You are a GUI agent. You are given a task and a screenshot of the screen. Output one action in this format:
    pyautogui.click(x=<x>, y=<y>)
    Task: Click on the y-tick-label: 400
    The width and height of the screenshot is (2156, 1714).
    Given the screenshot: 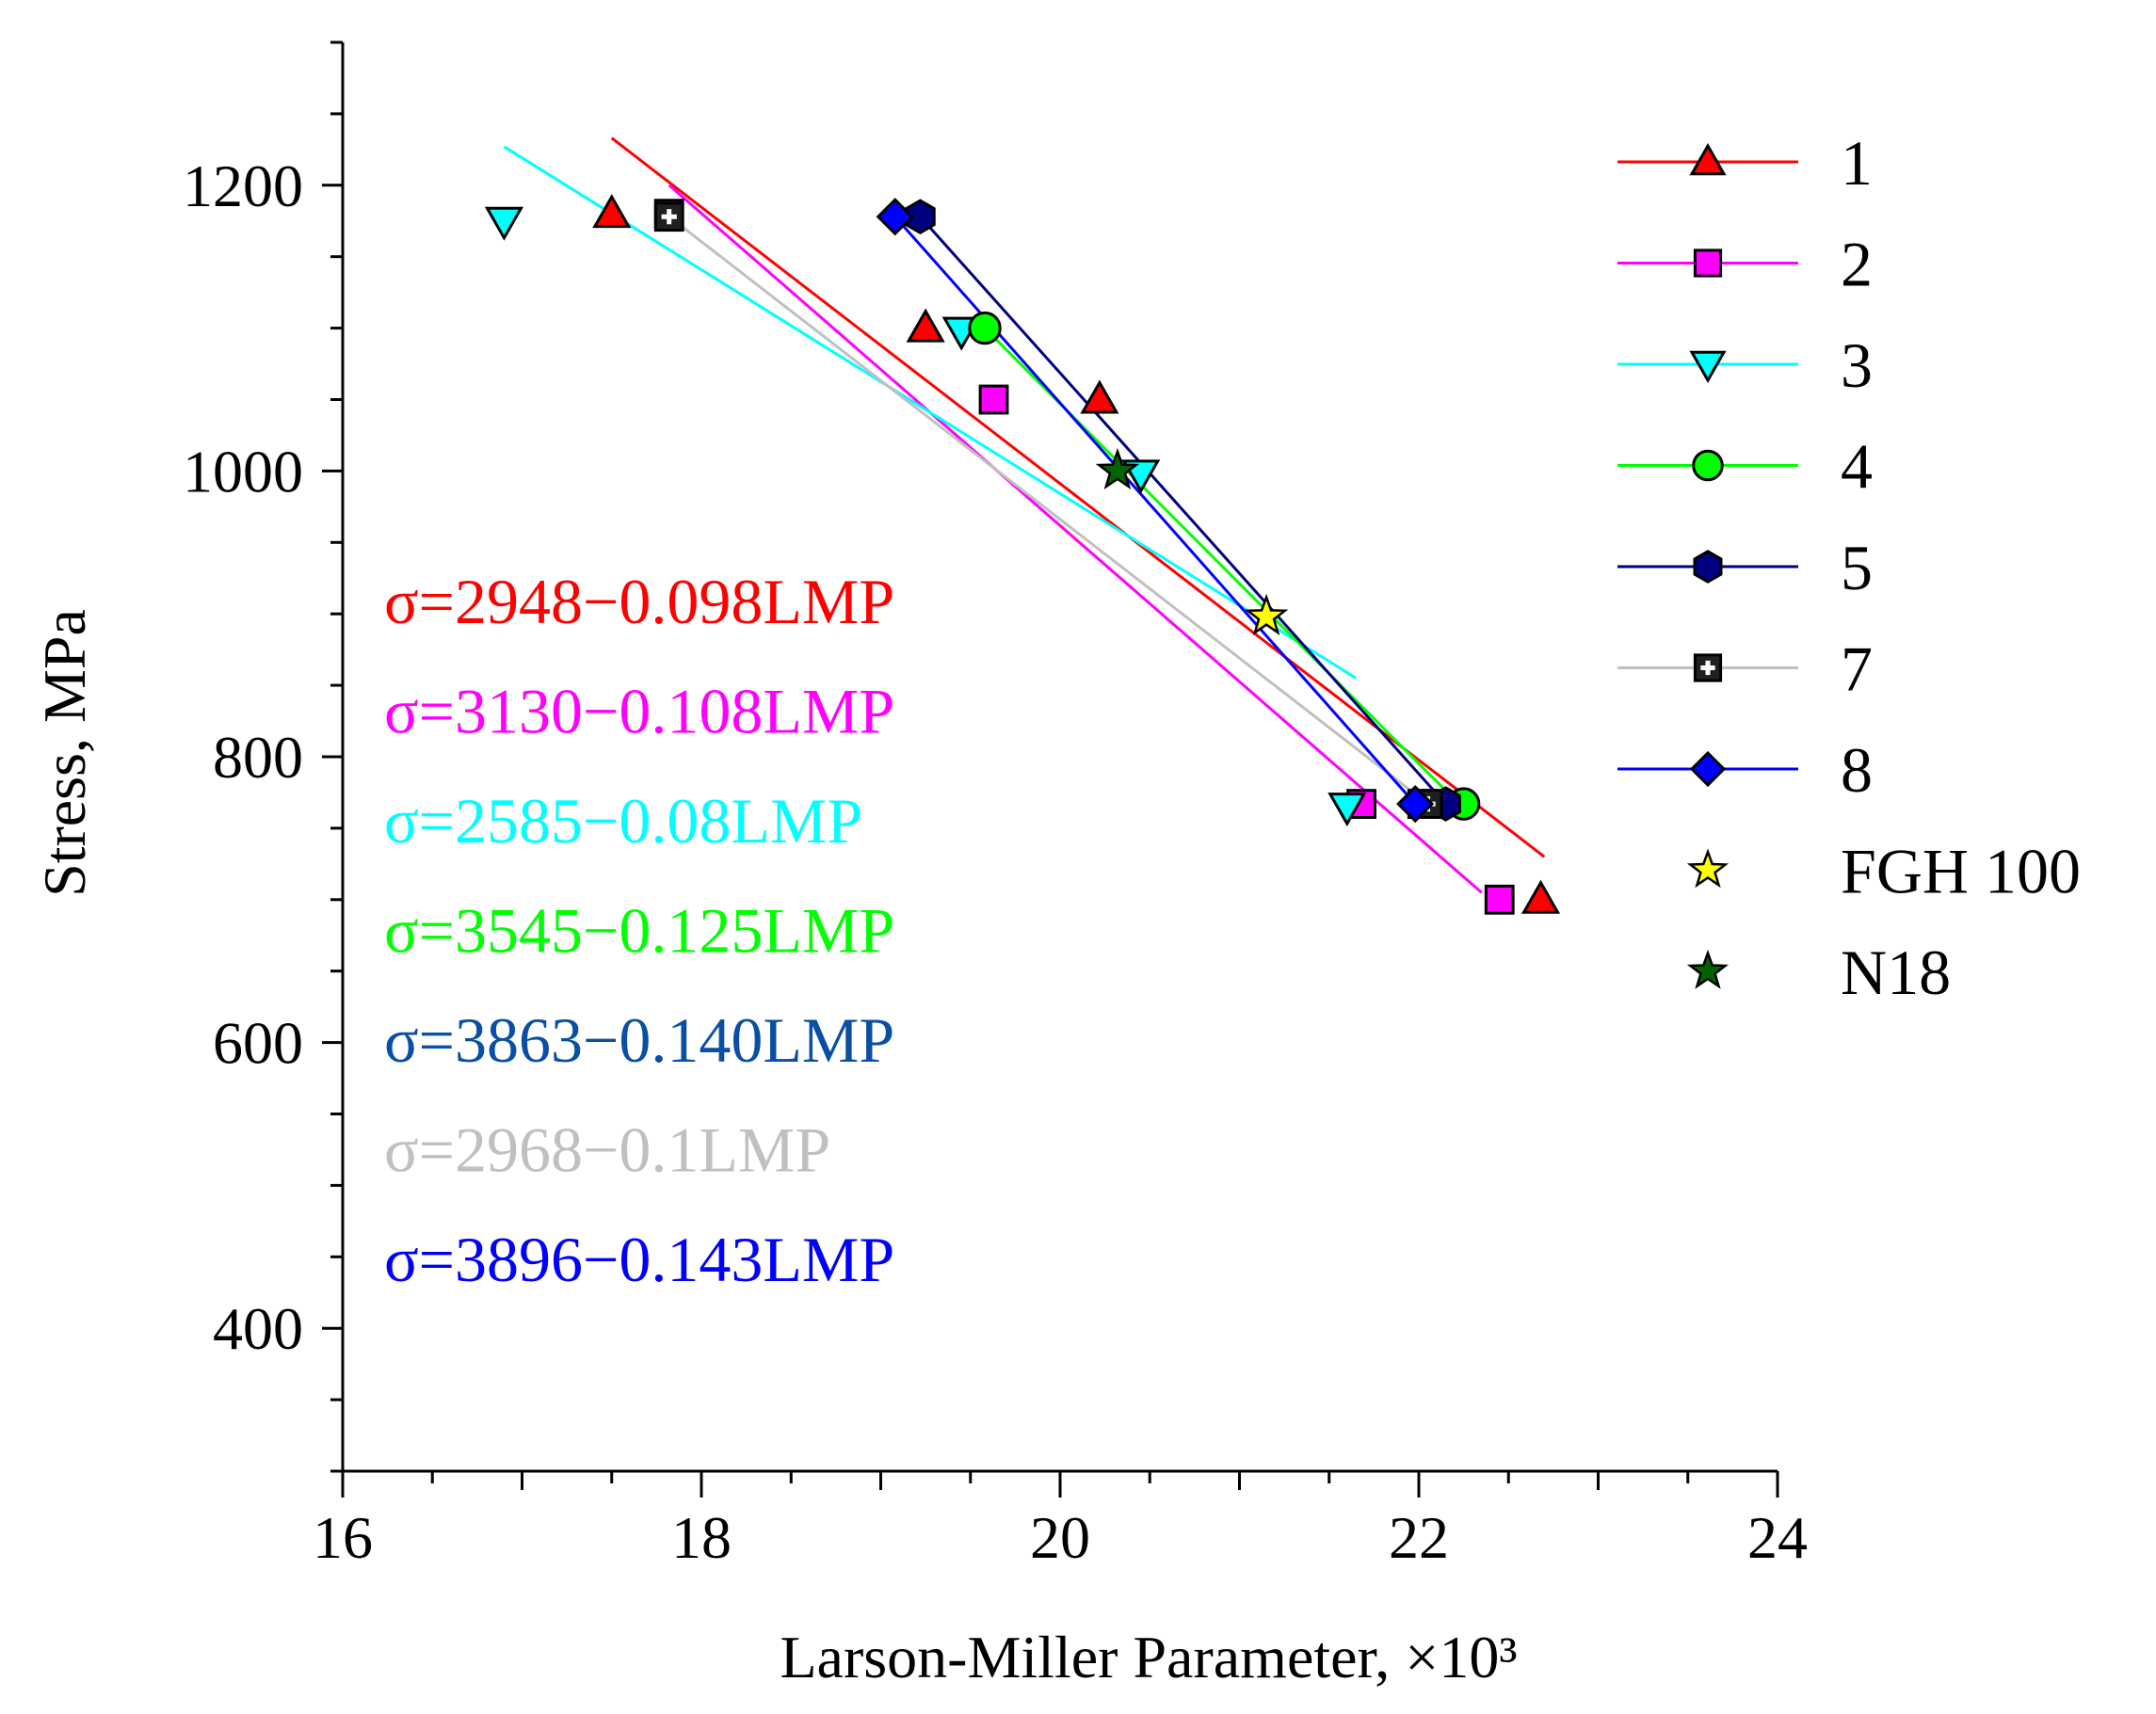 What is the action you would take?
    pyautogui.click(x=258, y=1328)
    